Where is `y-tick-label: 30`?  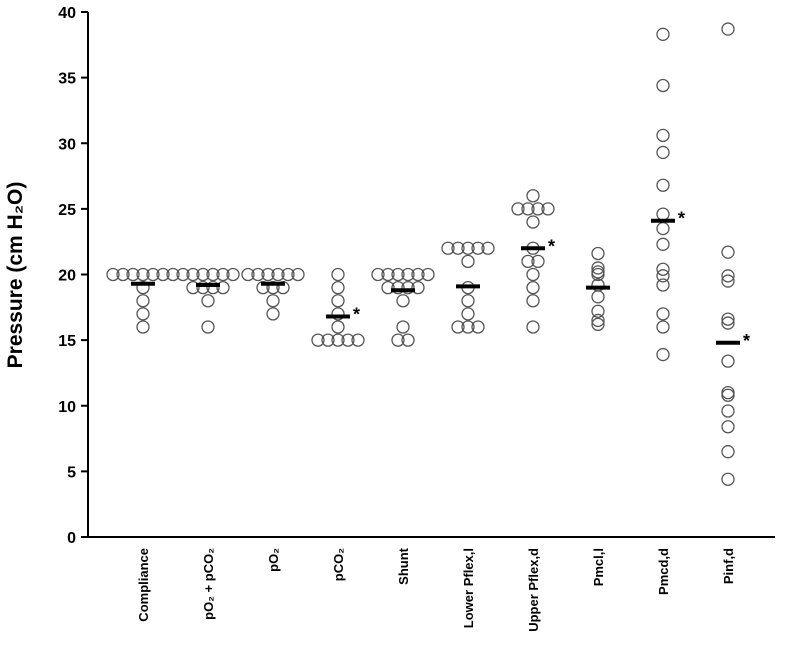 y-tick-label: 30 is located at coordinates (67, 144).